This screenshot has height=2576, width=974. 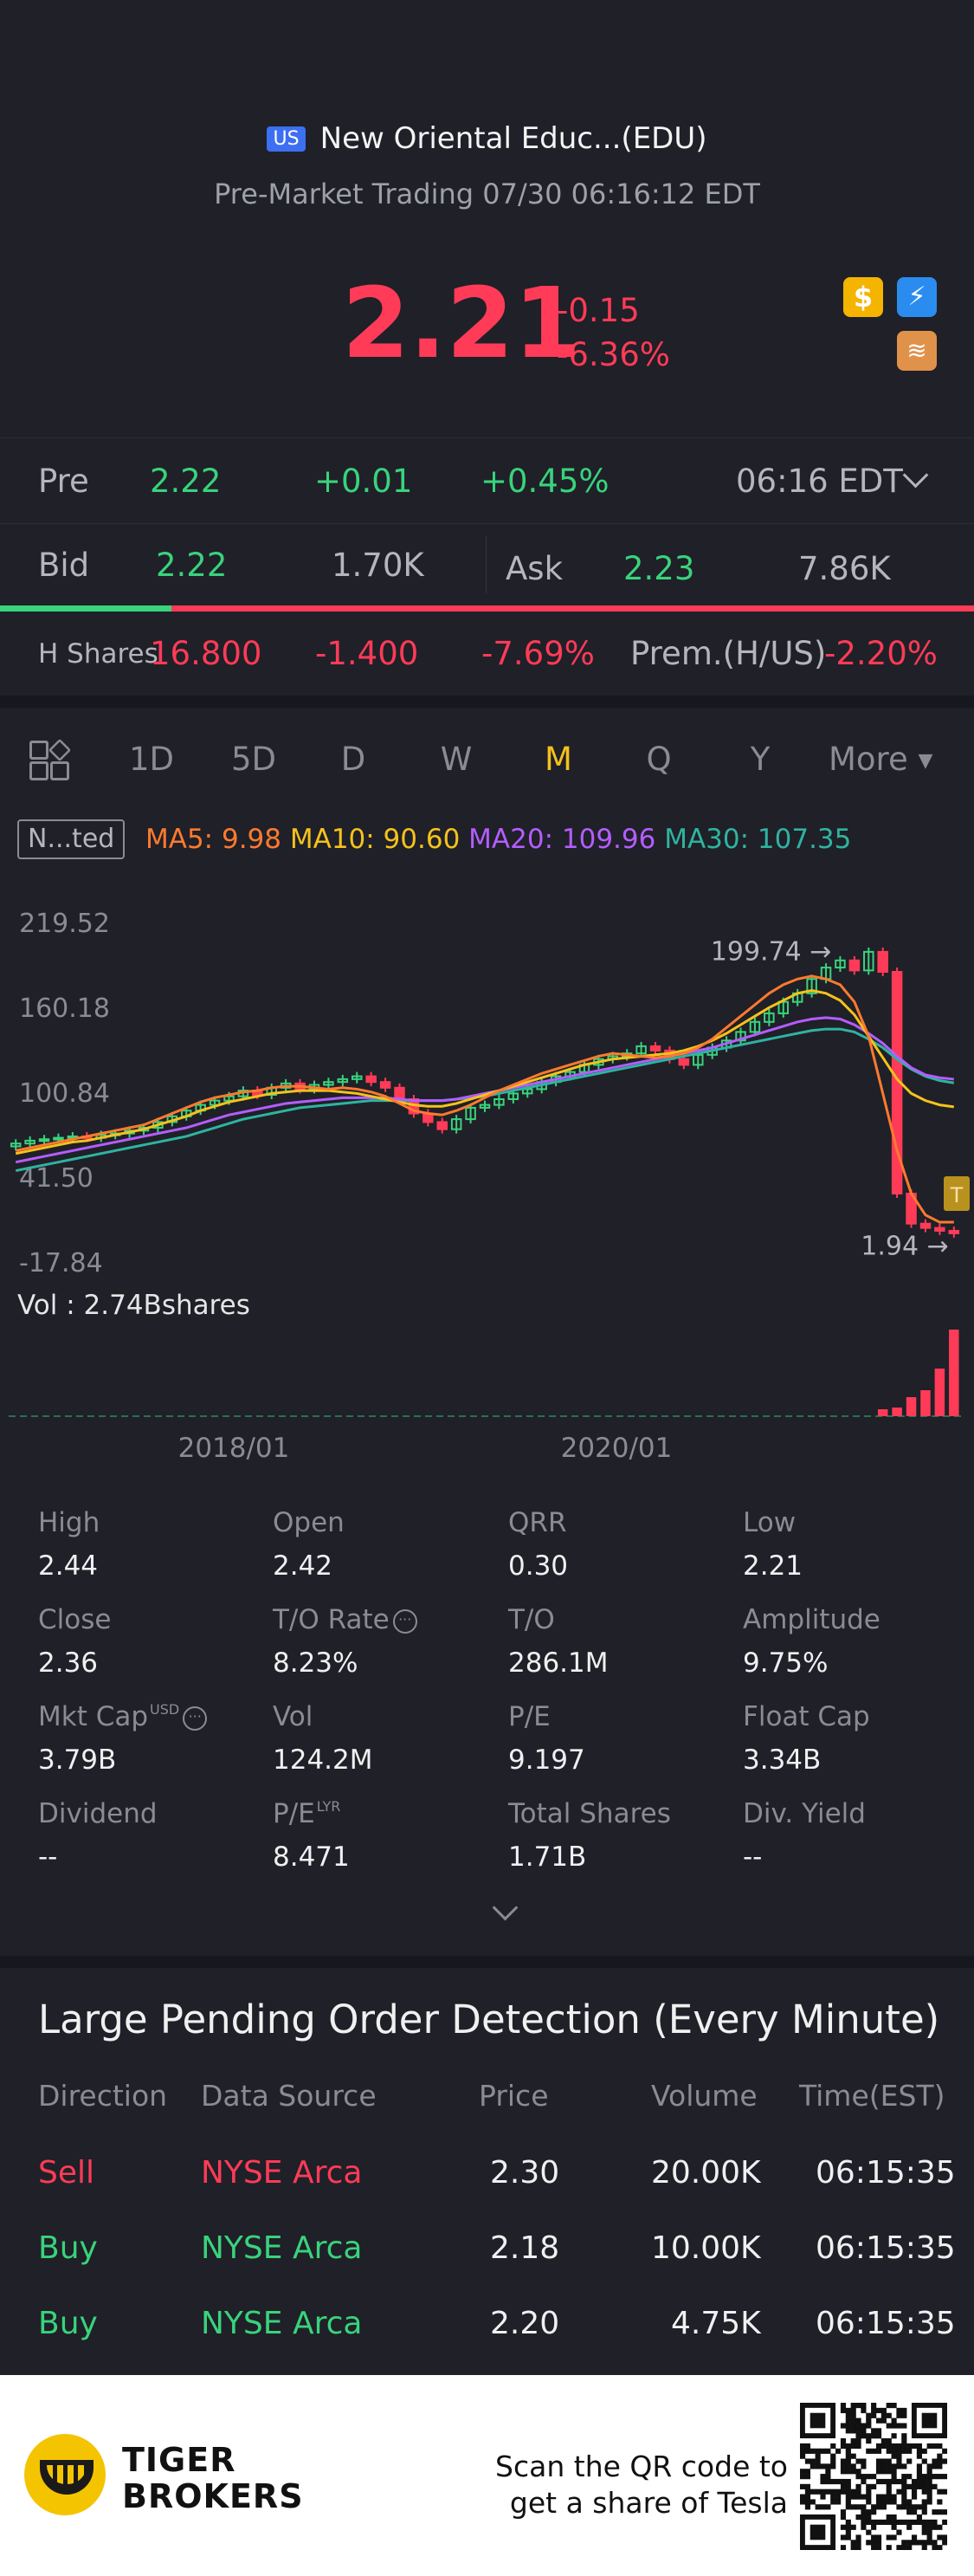 I want to click on col-source: Data Source, so click(x=289, y=2096).